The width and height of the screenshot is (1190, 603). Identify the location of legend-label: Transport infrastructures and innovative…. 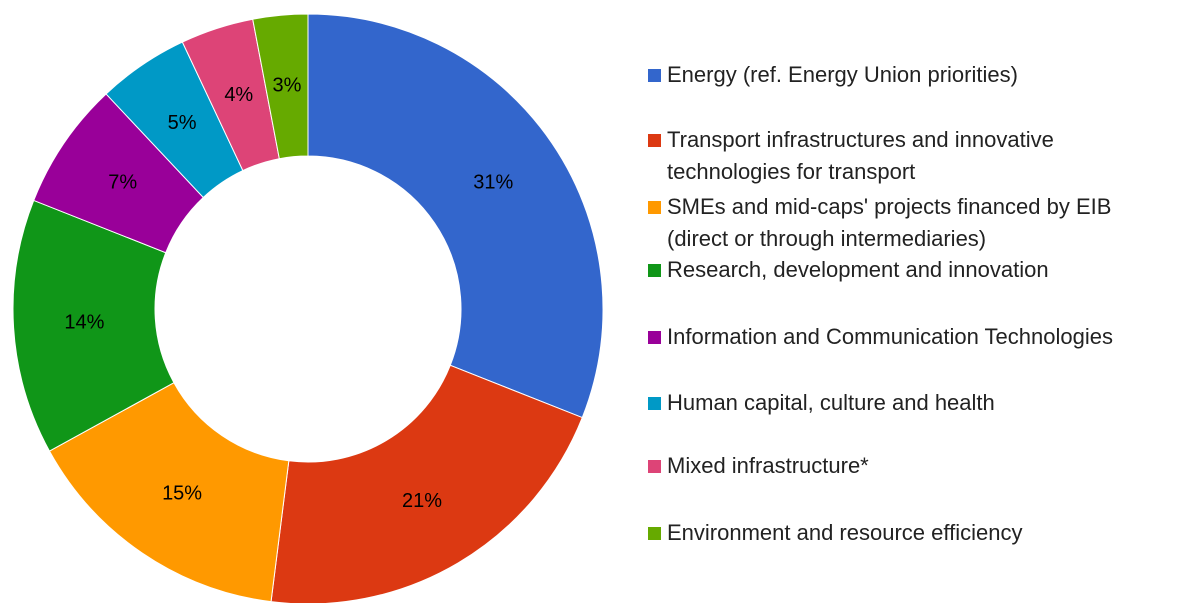
(860, 155).